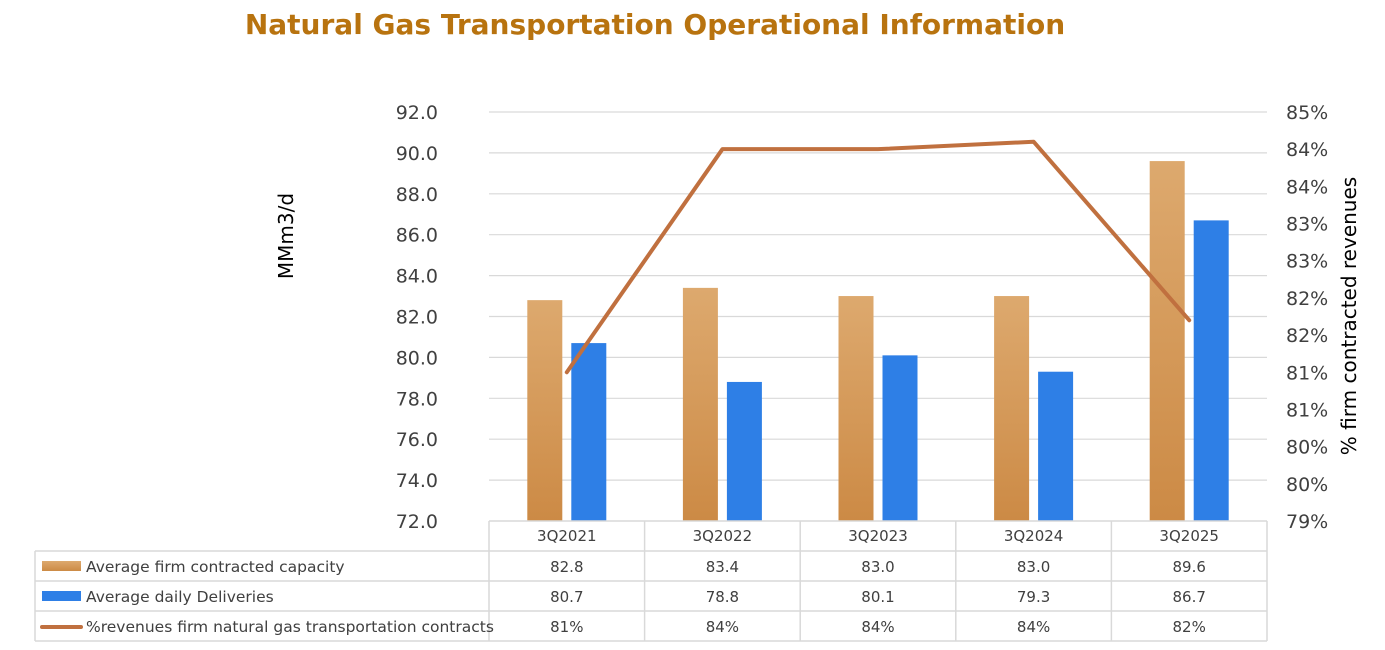 Image resolution: width=1385 pixels, height=650 pixels. What do you see at coordinates (1349, 316) in the screenshot?
I see `y2-axis-title: % firm contracted revenues` at bounding box center [1349, 316].